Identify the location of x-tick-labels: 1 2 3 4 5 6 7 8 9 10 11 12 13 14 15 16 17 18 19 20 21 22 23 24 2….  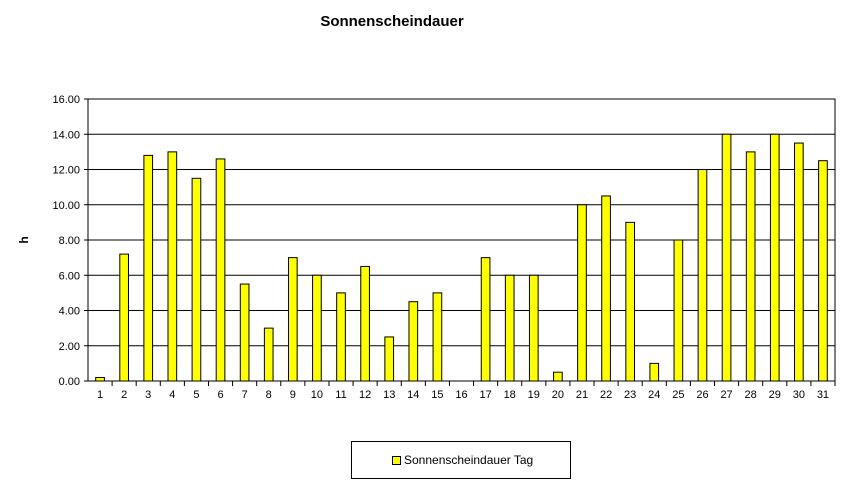
(466, 391).